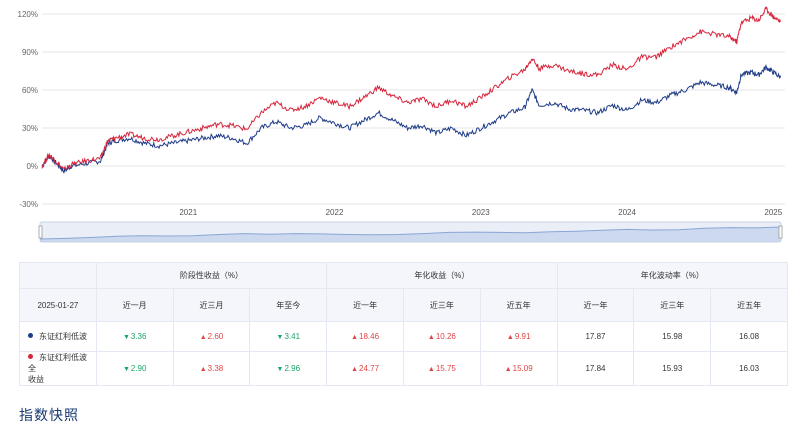 The width and height of the screenshot is (800, 438). Describe the element at coordinates (57, 363) in the screenshot. I see `series-name: 东证红利低波全` at that location.